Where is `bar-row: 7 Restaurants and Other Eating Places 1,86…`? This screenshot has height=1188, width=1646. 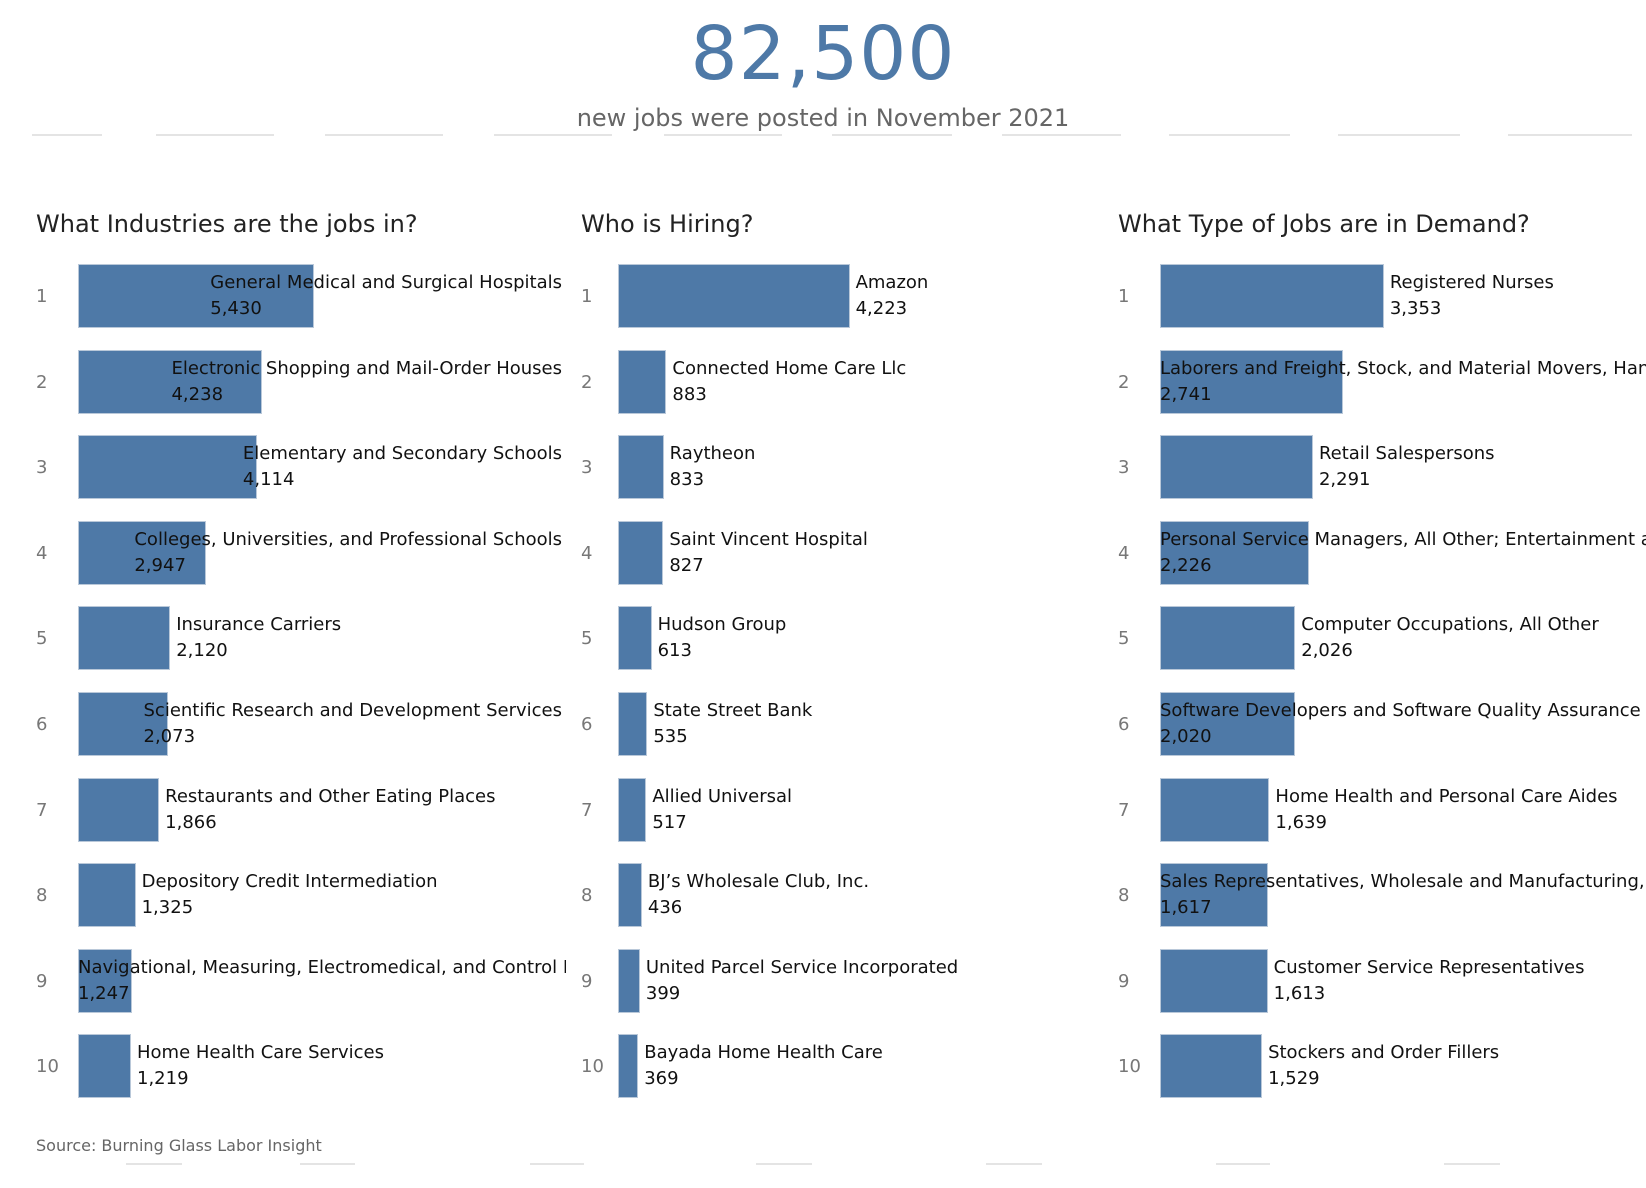 bar-row: 7 Restaurants and Other Eating Places 1,86… is located at coordinates (301, 810).